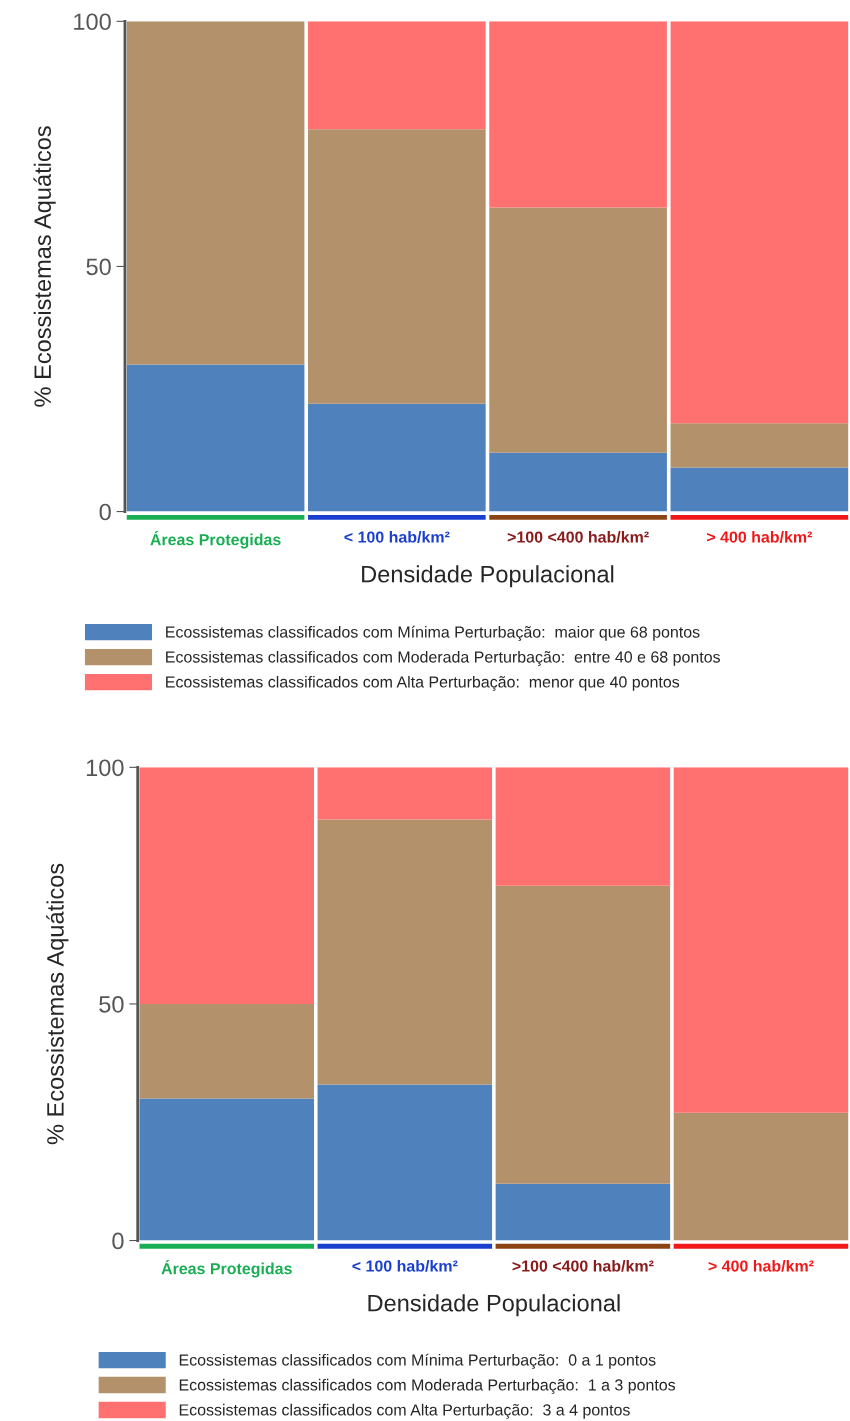  I want to click on legend-label: Ecossistemas classificados com Moderada Perturbação: 1 a 3 pontos, so click(427, 1386).